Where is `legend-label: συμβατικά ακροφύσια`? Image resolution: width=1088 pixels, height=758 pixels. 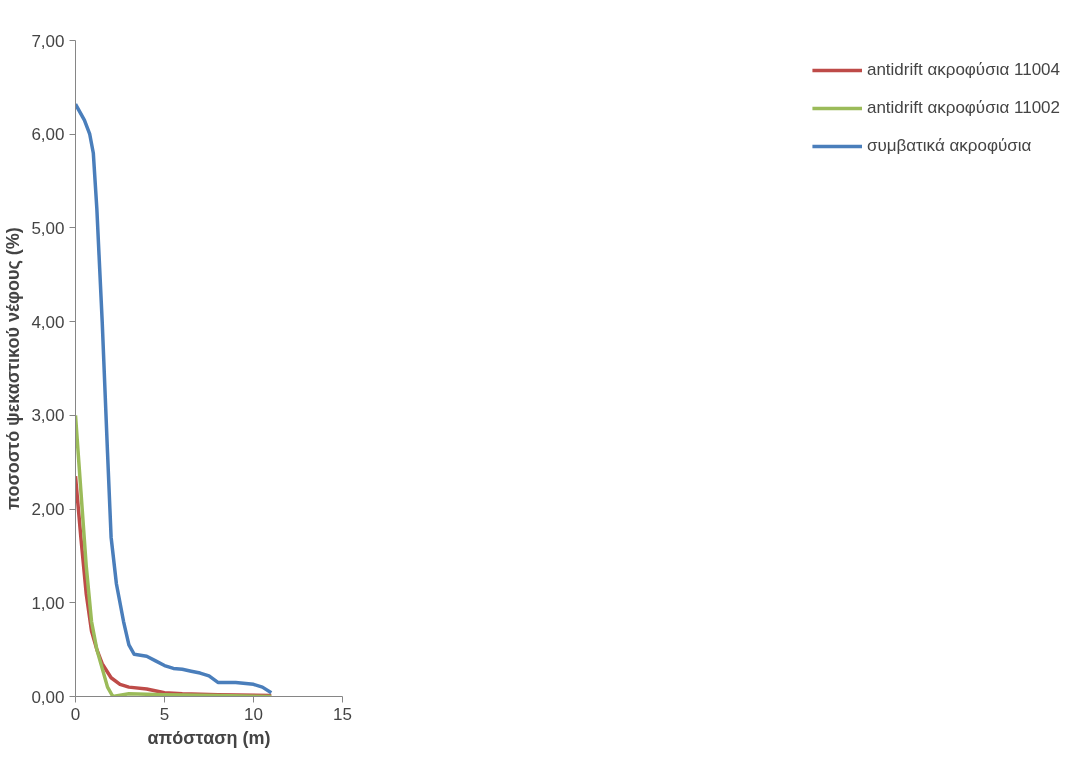 legend-label: συμβατικά ακροφύσια is located at coordinates (949, 146).